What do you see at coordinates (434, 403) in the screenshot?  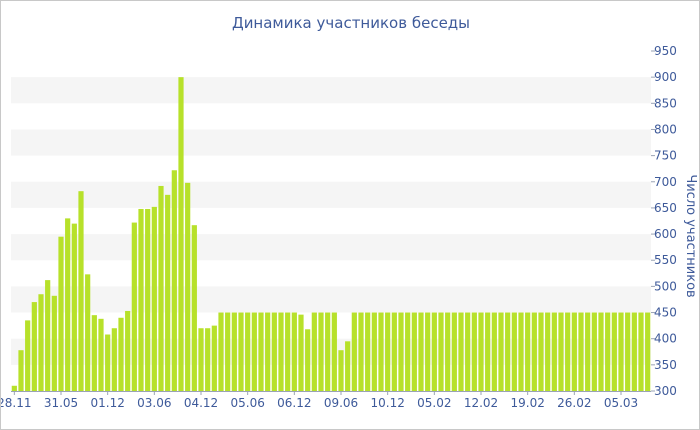 I see `x-tick-label: 05.02` at bounding box center [434, 403].